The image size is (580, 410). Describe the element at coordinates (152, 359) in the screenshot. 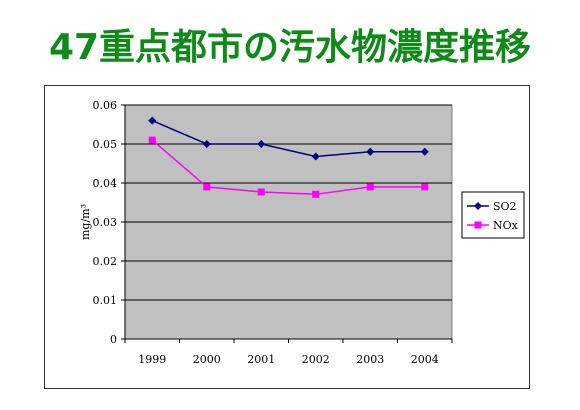

I see `x-tick-label: 1999` at that location.